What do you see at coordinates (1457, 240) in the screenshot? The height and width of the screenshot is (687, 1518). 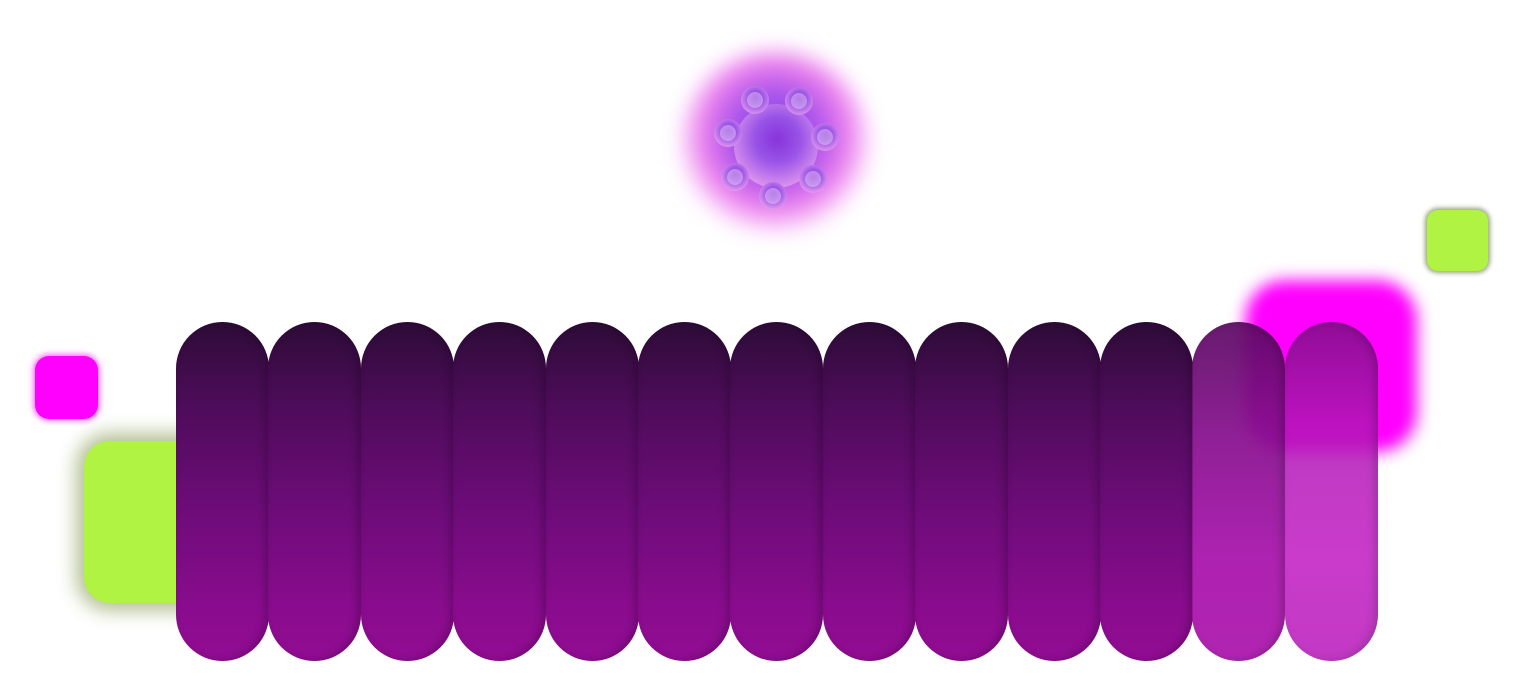 I see `lime-square-small` at bounding box center [1457, 240].